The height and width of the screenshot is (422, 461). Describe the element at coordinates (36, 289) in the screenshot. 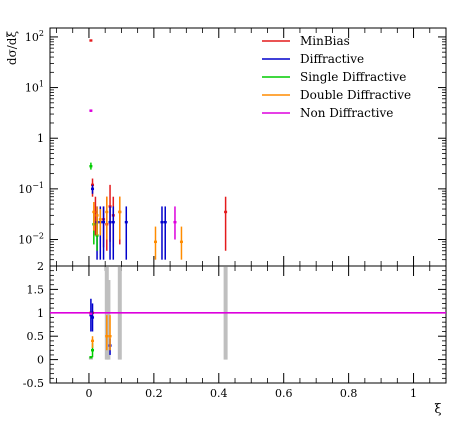

I see `ratio-y-tick-label: 1.5` at that location.